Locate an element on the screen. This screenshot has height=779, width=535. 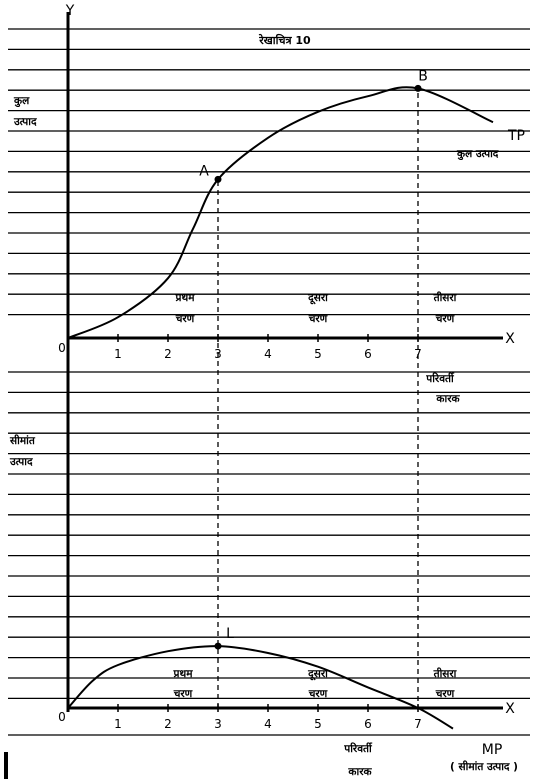
tp-stage-label: तीसरा is located at coordinates (445, 297).